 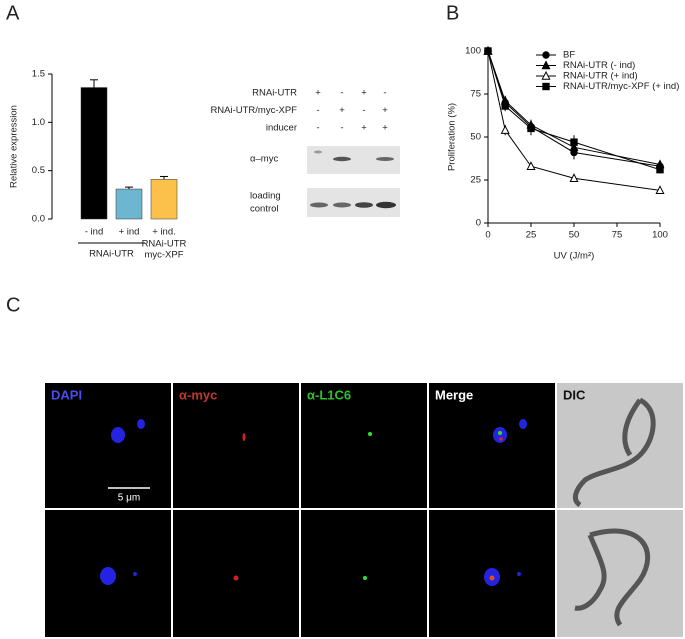 What do you see at coordinates (163, 255) in the screenshot?
I see `group-label: myc-XPF` at bounding box center [163, 255].